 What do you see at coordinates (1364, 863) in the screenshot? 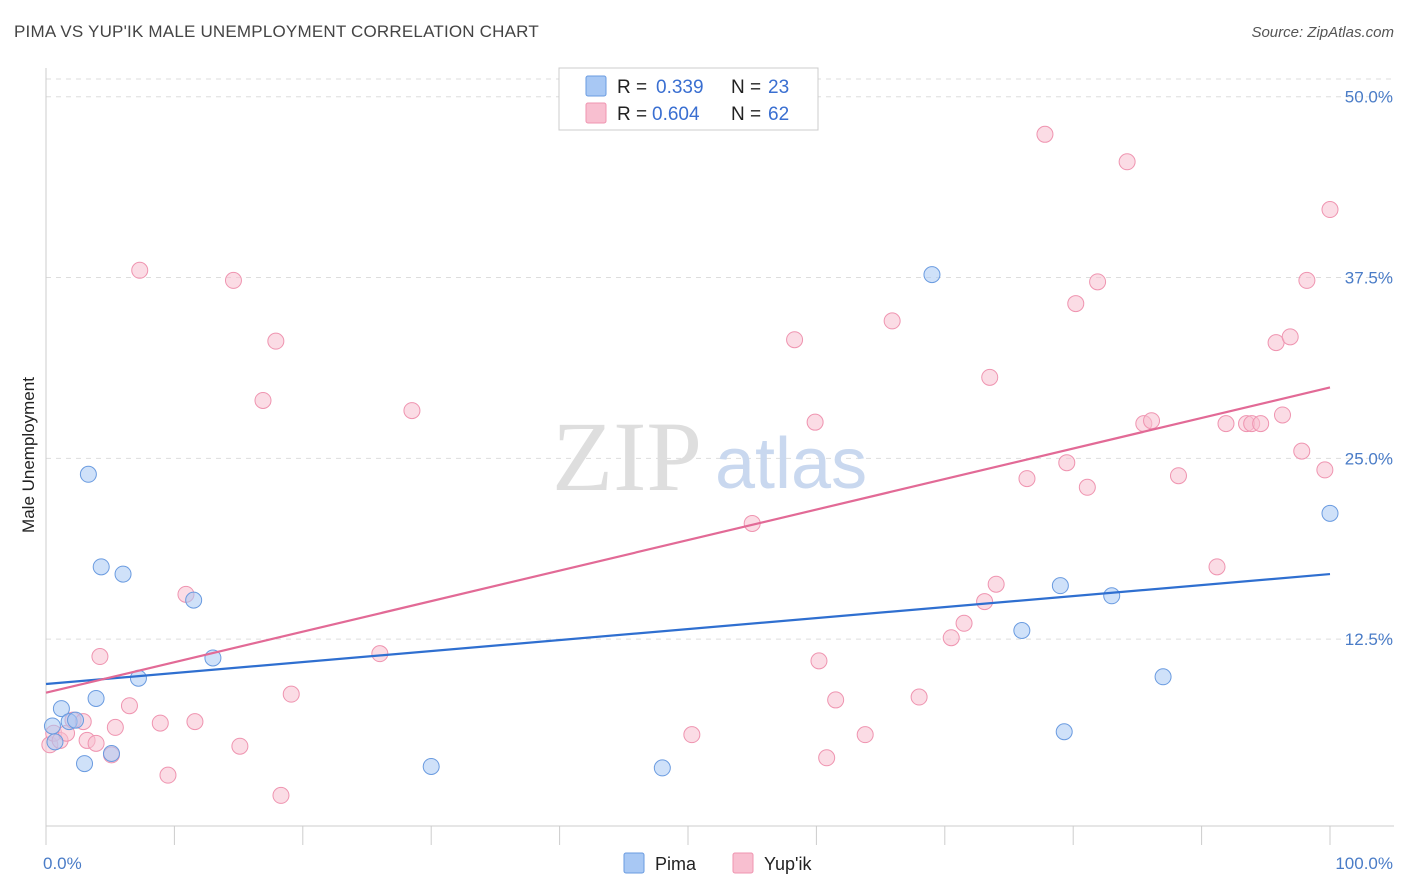
I see `x-tick-label: 100.0%` at bounding box center [1364, 863].